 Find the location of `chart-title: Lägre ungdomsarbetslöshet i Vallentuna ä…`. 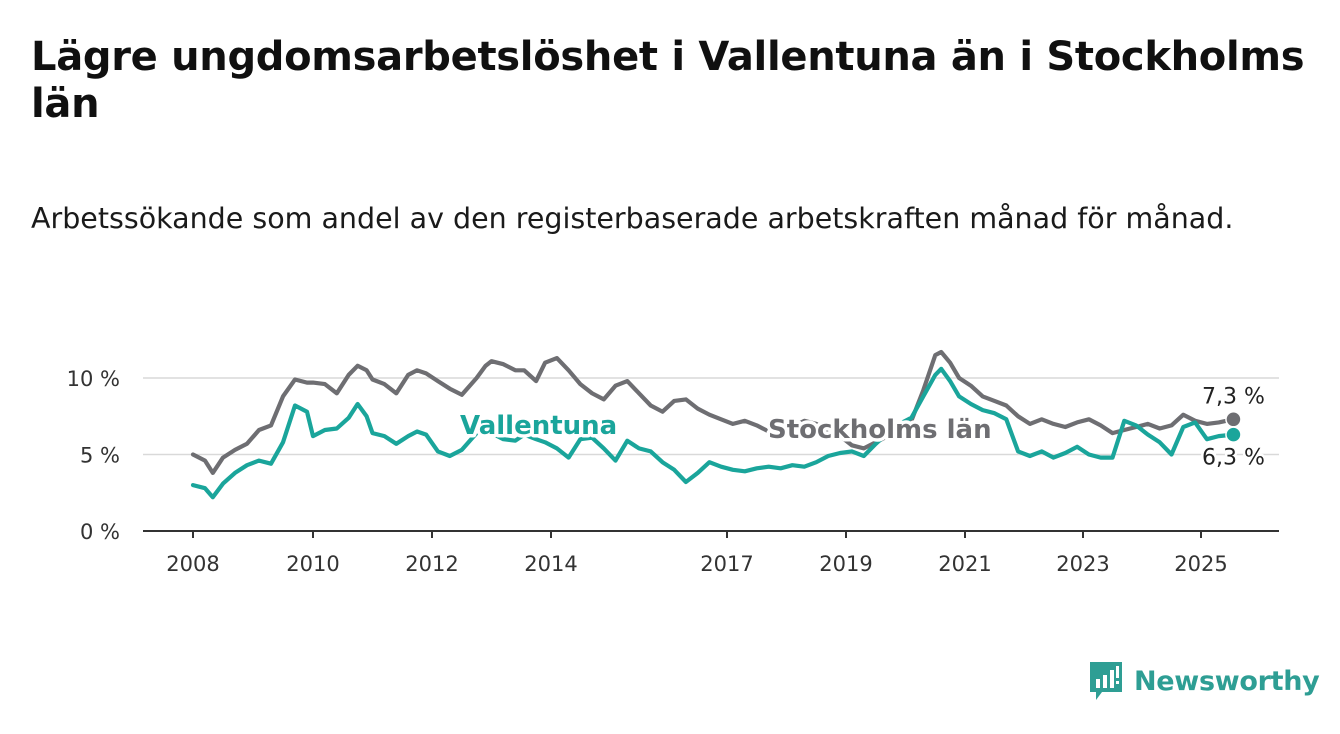

chart-title: Lägre ungdomsarbetslöshet i Vallentuna ä… is located at coordinates (668, 80).